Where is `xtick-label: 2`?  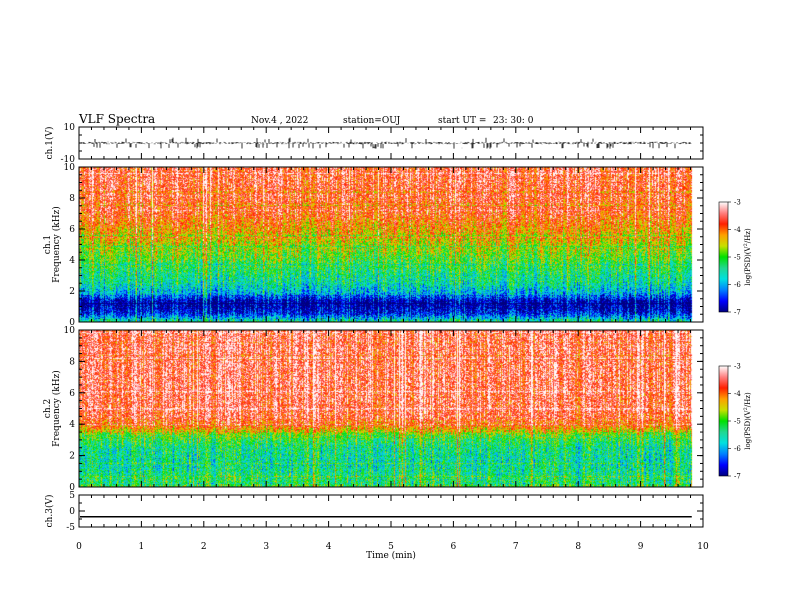
xtick-label: 2 is located at coordinates (204, 547).